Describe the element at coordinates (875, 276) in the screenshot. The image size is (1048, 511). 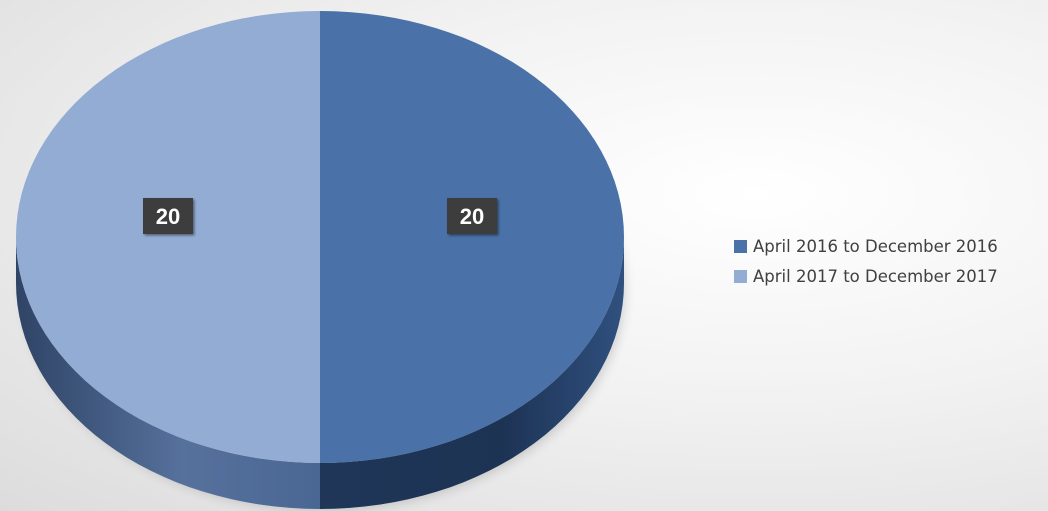
I see `legend-label-2017: April 2017 to December 2017` at that location.